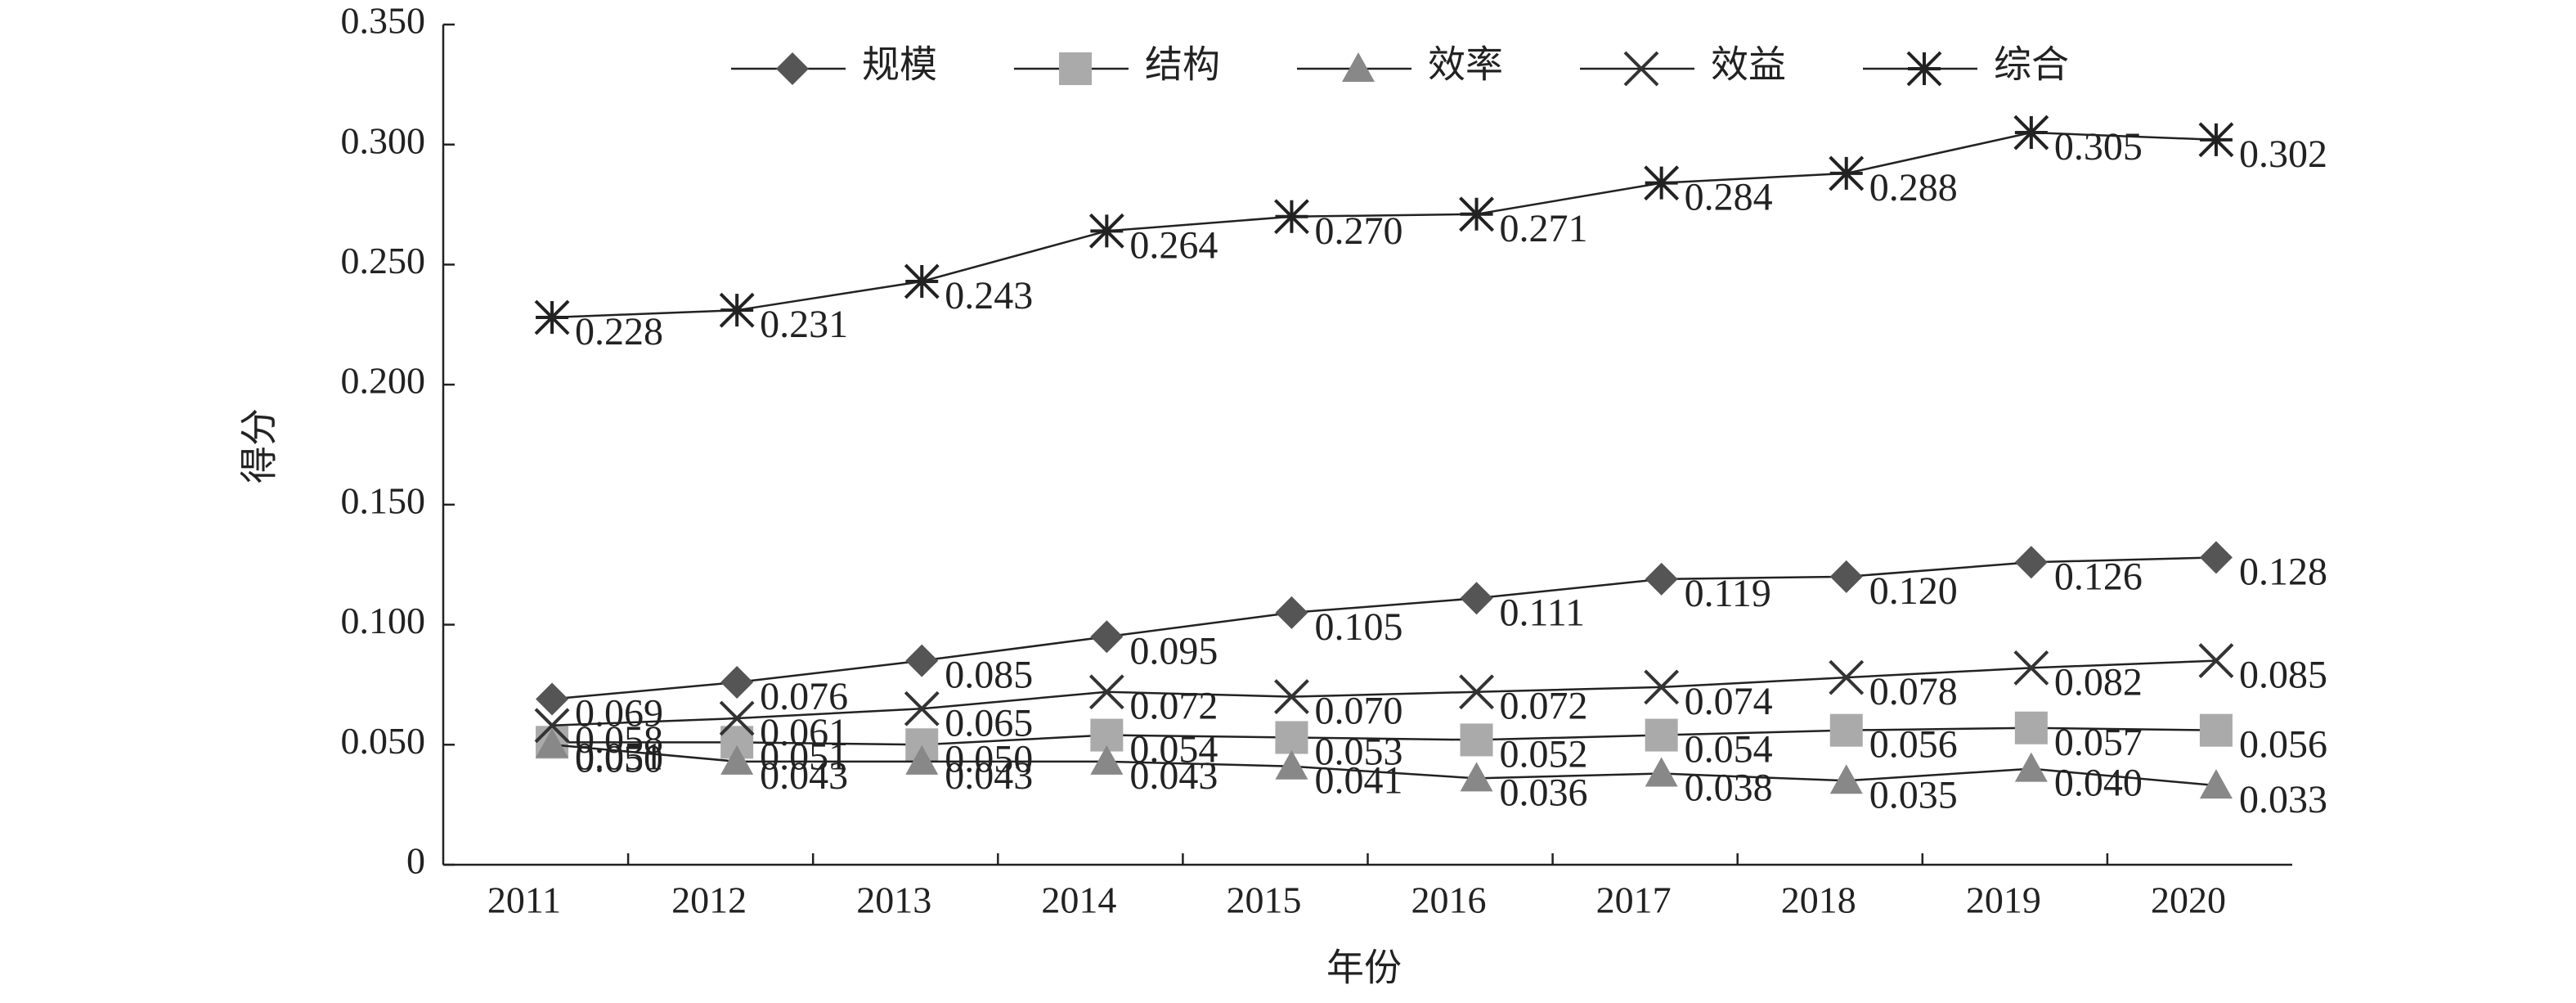 The image size is (2576, 1003). Describe the element at coordinates (383, 21) in the screenshot. I see `y-tick-label: 0.350` at that location.